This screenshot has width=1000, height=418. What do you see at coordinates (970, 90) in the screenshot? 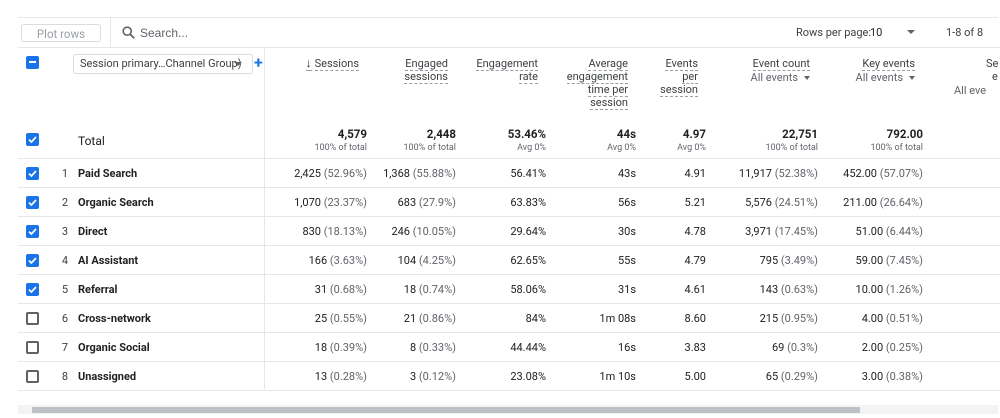
I see `col-filter-label: All eve` at bounding box center [970, 90].